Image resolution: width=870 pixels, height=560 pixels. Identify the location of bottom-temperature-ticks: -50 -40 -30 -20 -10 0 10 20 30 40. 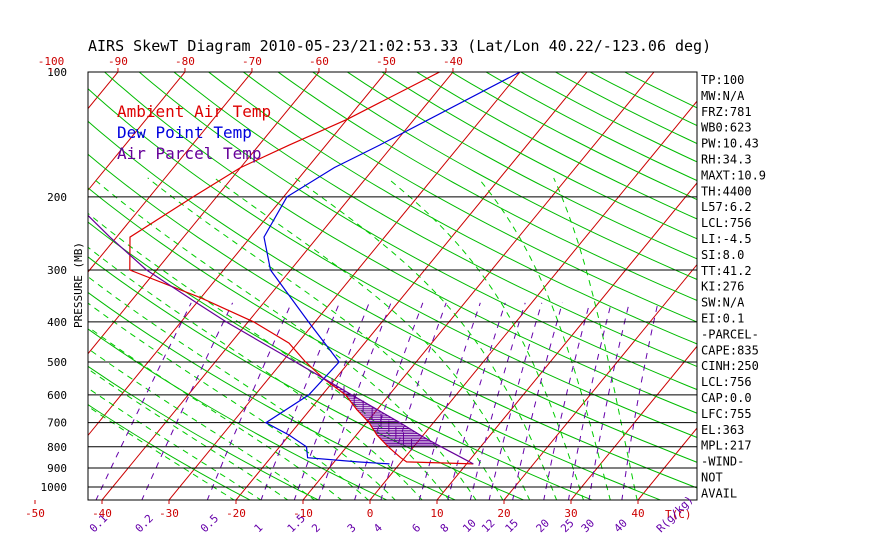
(335, 510).